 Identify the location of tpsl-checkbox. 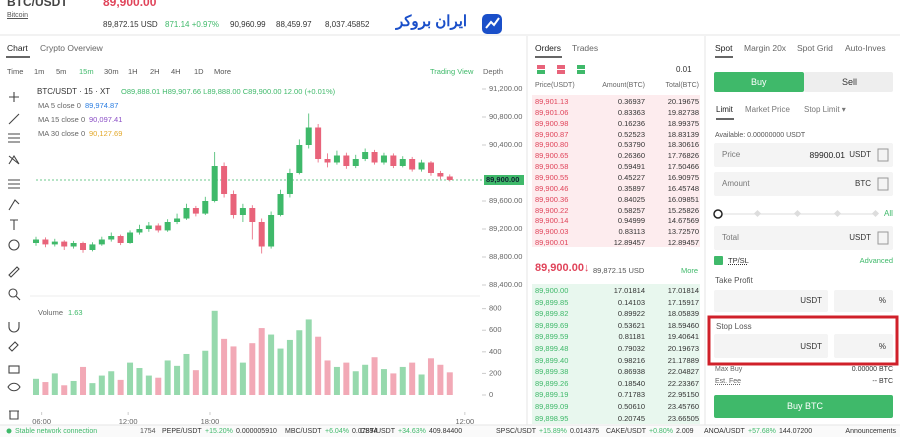
(718, 260).